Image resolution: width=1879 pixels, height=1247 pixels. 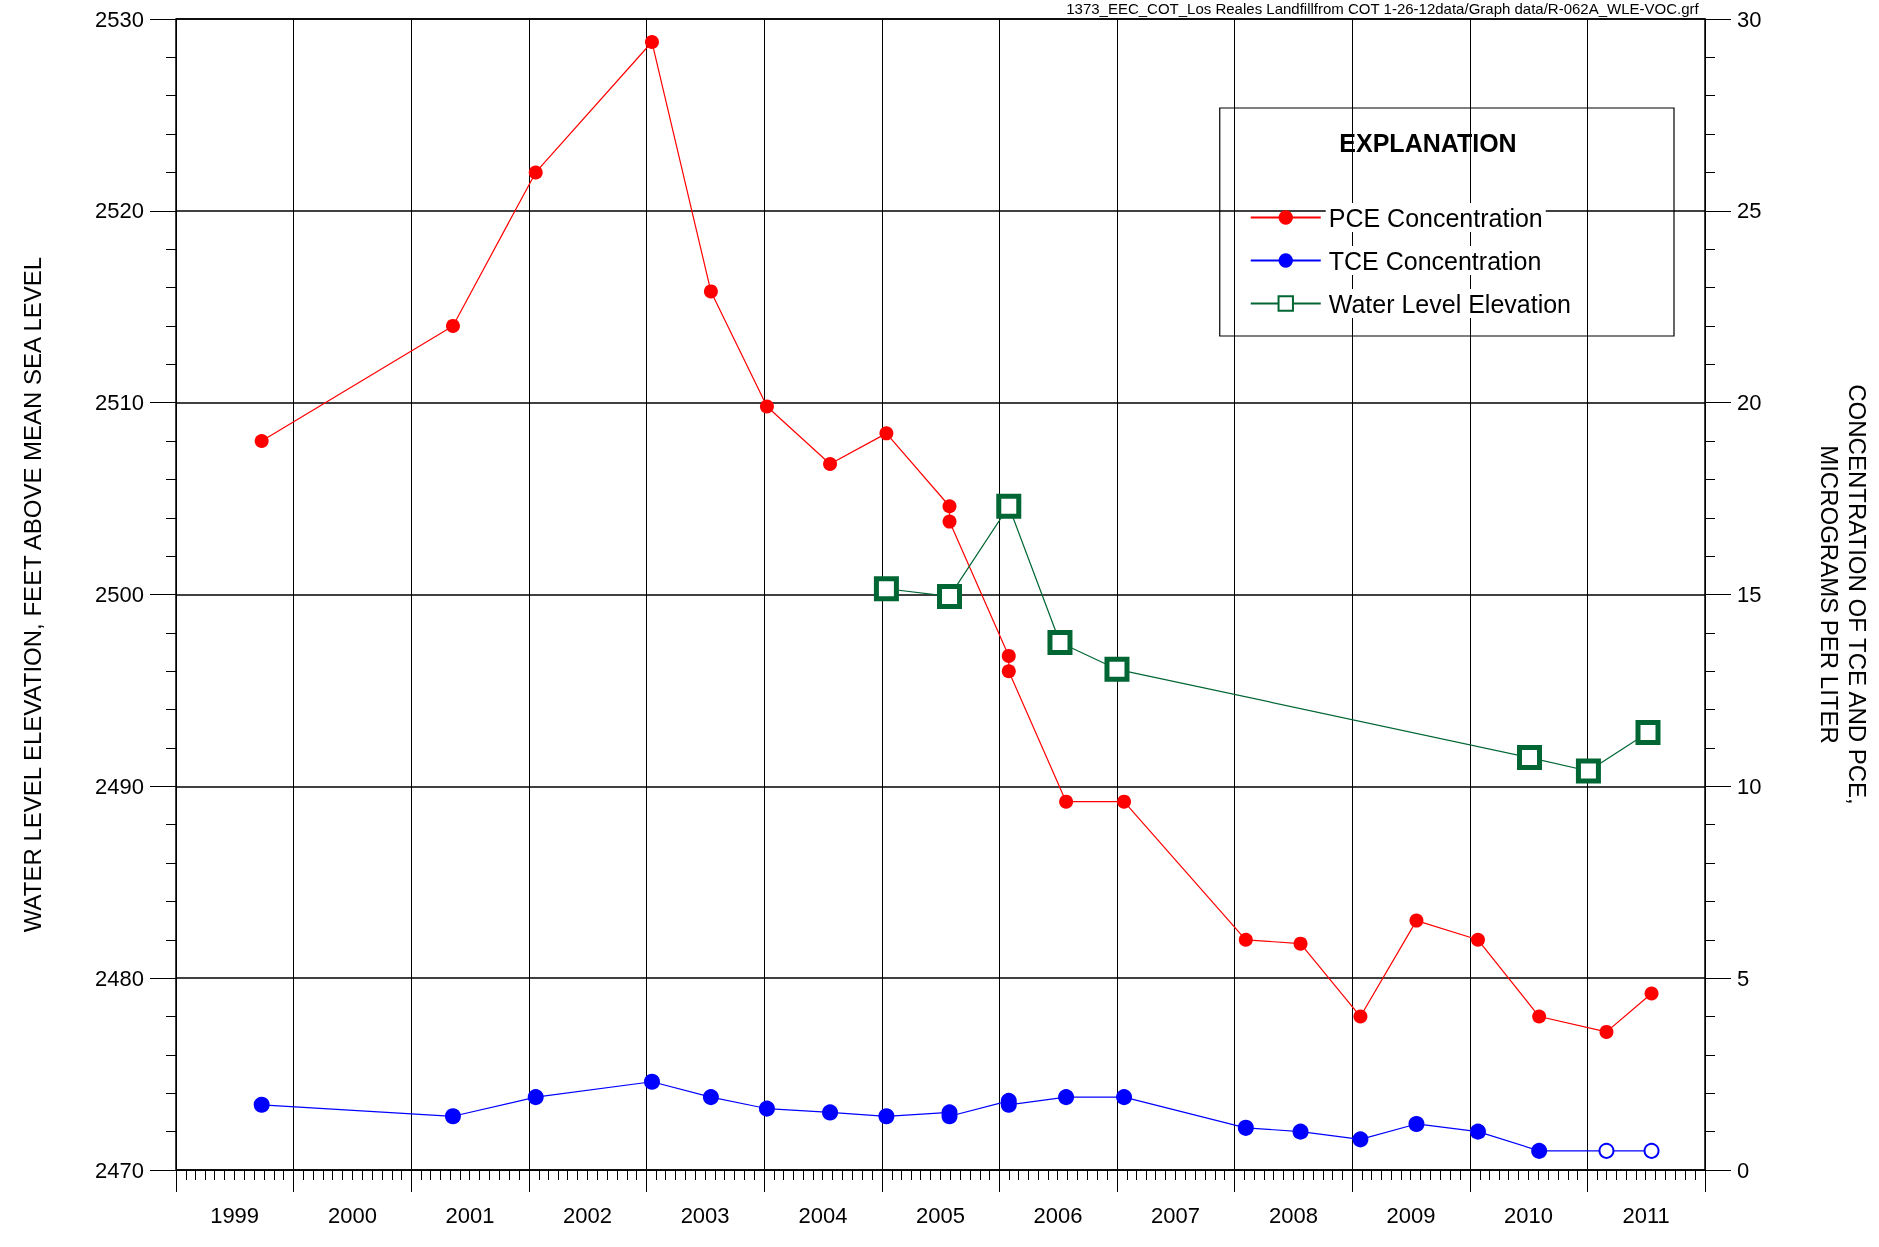 What do you see at coordinates (588, 1215) in the screenshot?
I see `x-tick-label: 2002` at bounding box center [588, 1215].